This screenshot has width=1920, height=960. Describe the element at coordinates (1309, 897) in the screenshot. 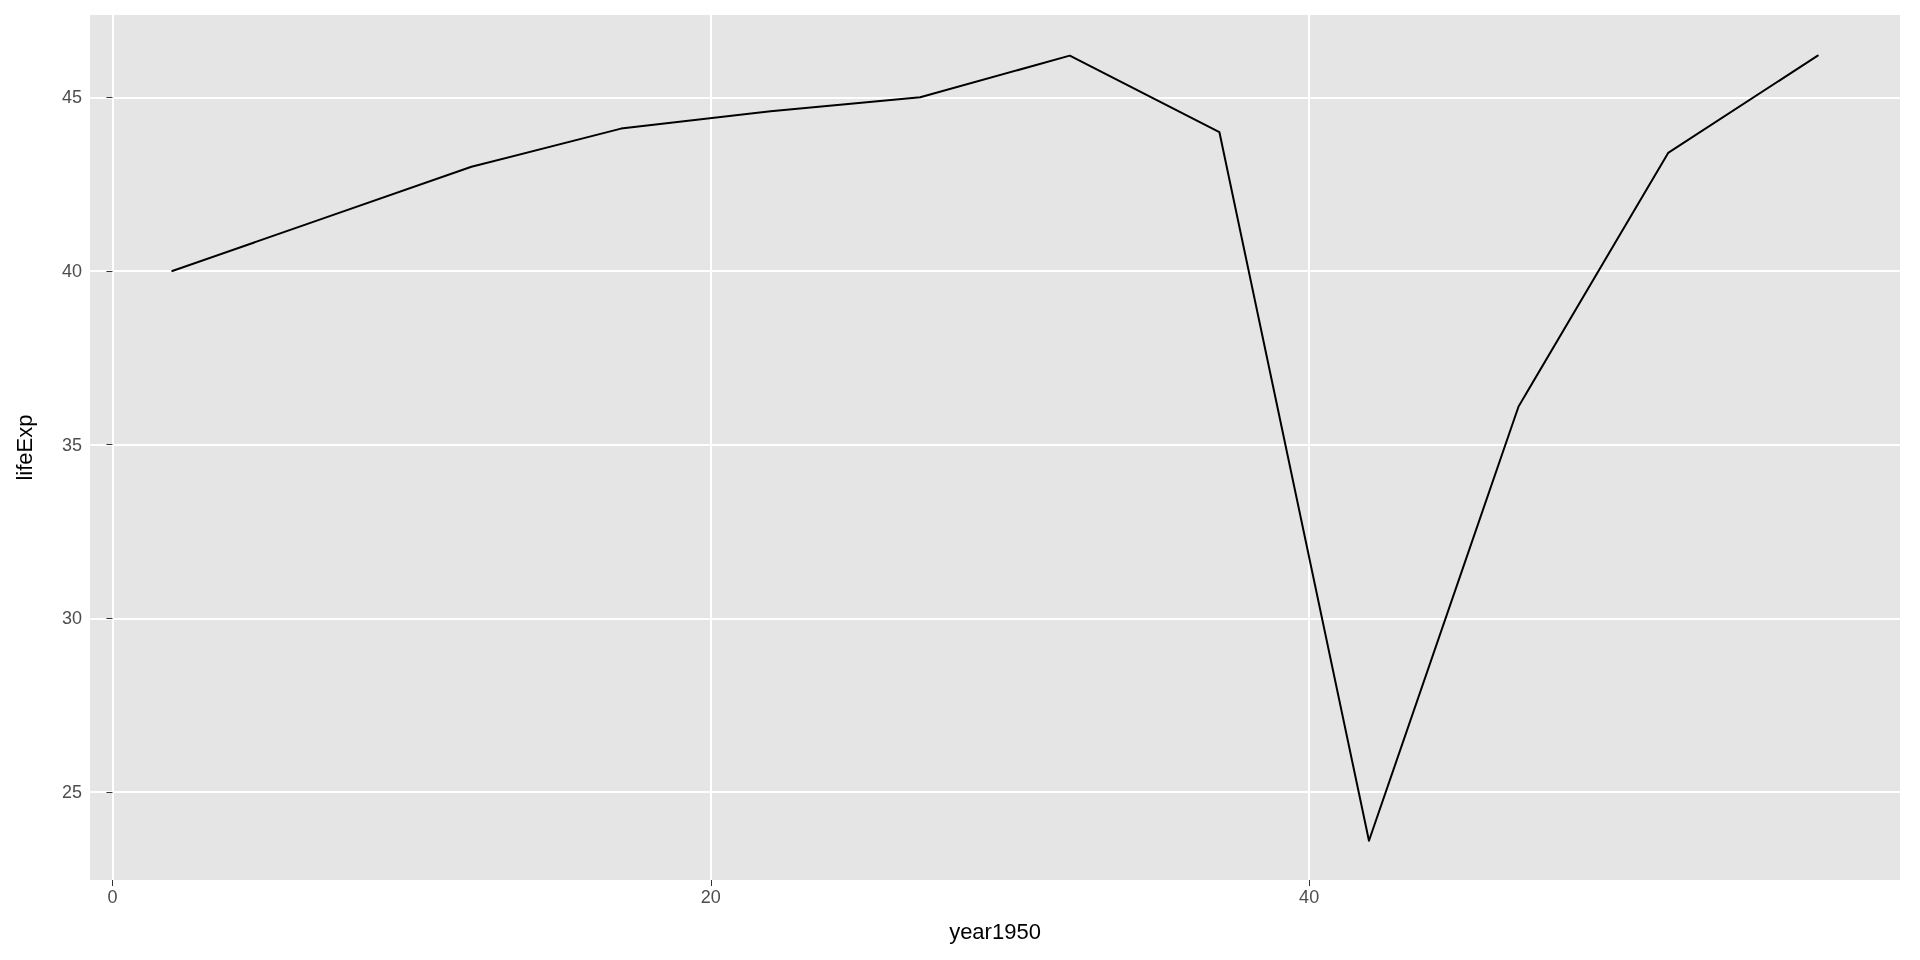

I see `x-tick-label: 40` at that location.